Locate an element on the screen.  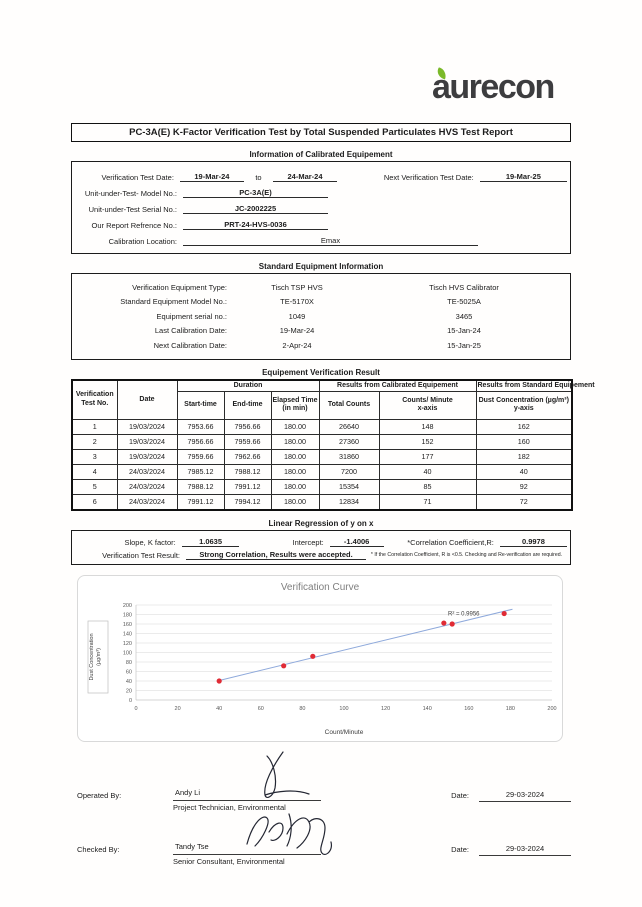
next-cal-col2: 15-Jan-25 is located at coordinates (464, 345).